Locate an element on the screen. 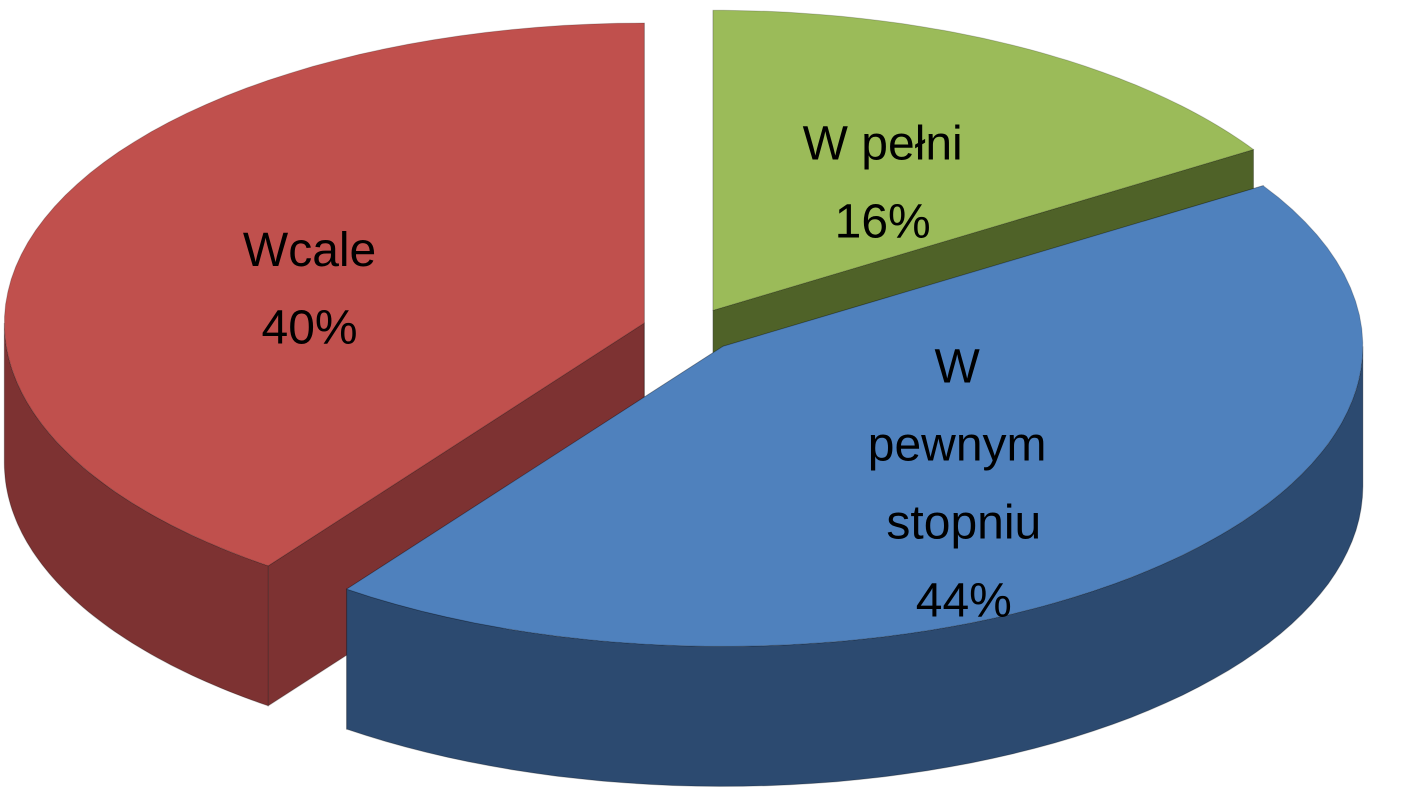  category-label: Wcale is located at coordinates (309, 250).